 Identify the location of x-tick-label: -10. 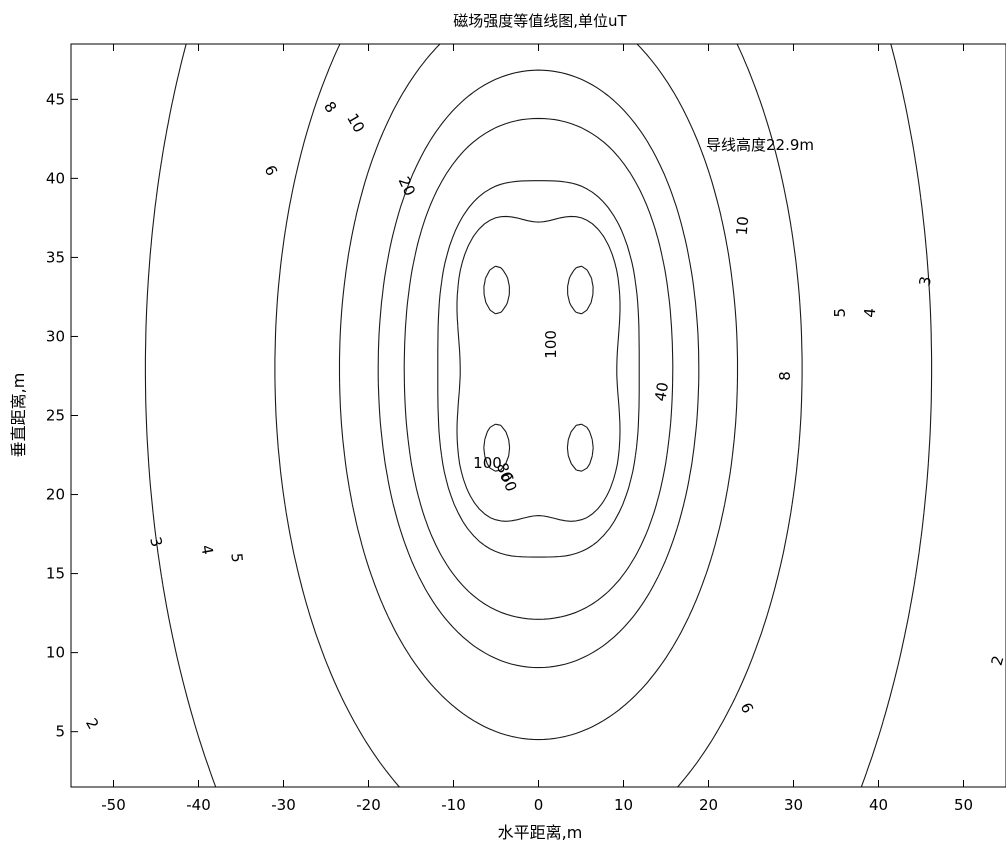
(453, 805).